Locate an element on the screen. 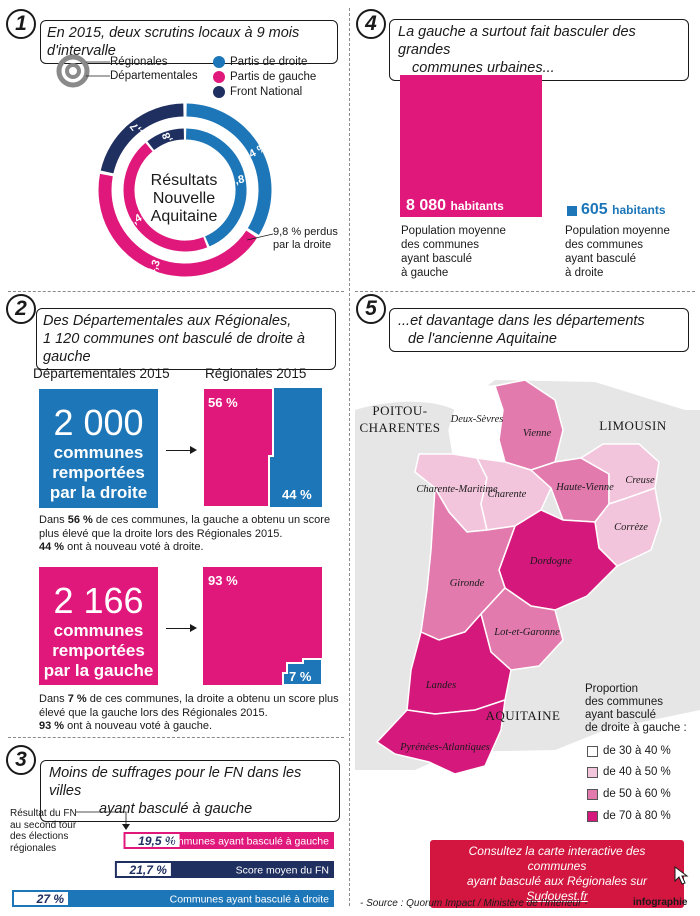  col-regionales: Régionales 2015 is located at coordinates (256, 373).